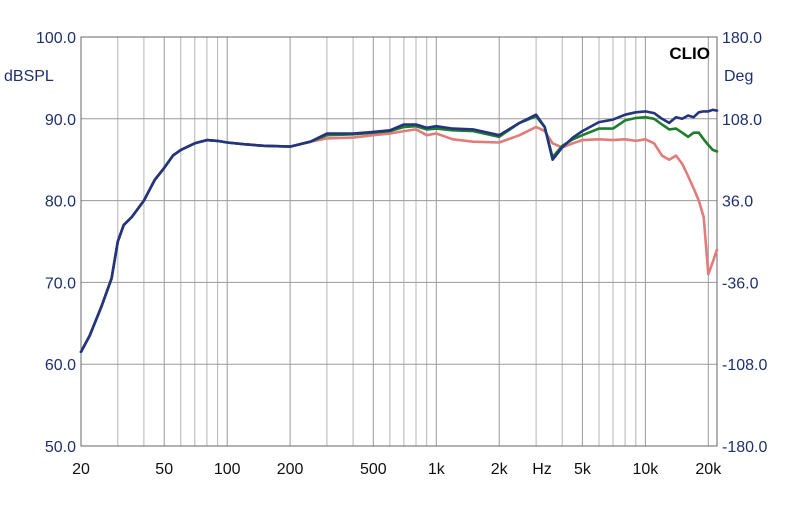  What do you see at coordinates (60, 283) in the screenshot?
I see `y-left-tick-label: 70.0` at bounding box center [60, 283].